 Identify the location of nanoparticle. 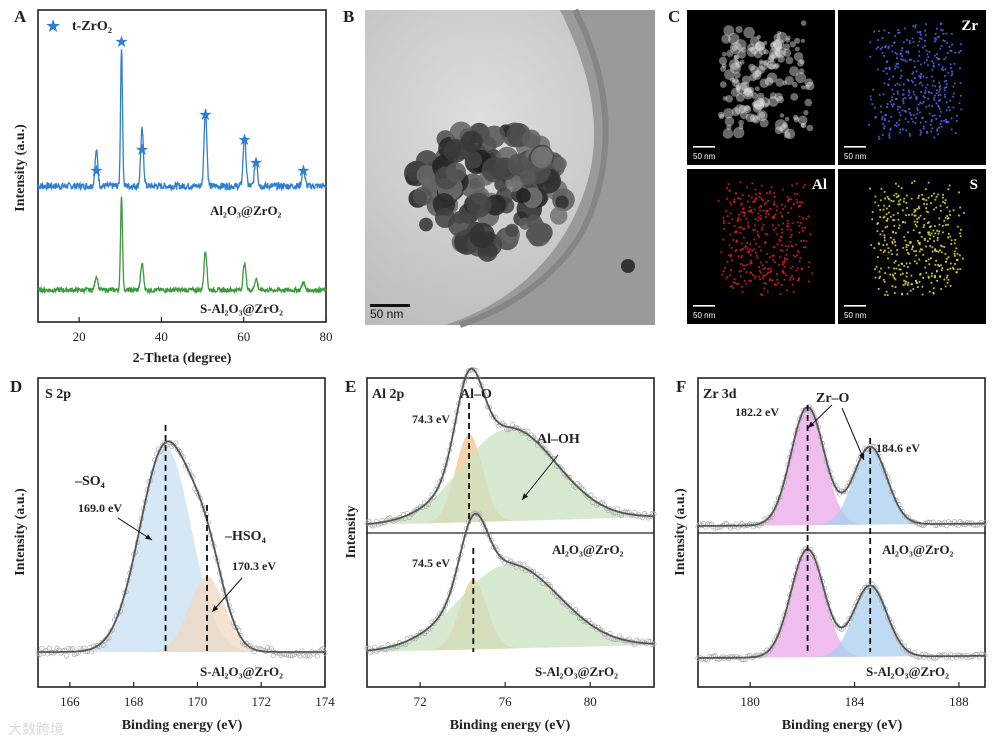
(559, 216).